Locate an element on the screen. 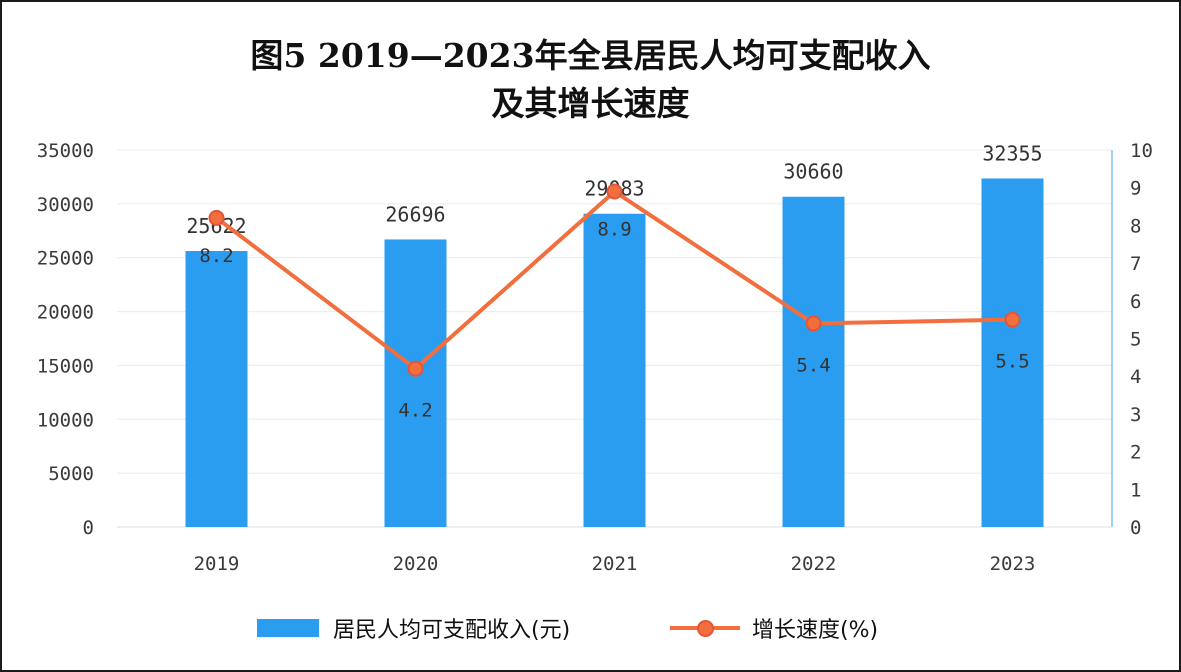 The width and height of the screenshot is (1181, 672). right-tick-label: 3 is located at coordinates (1135, 415).